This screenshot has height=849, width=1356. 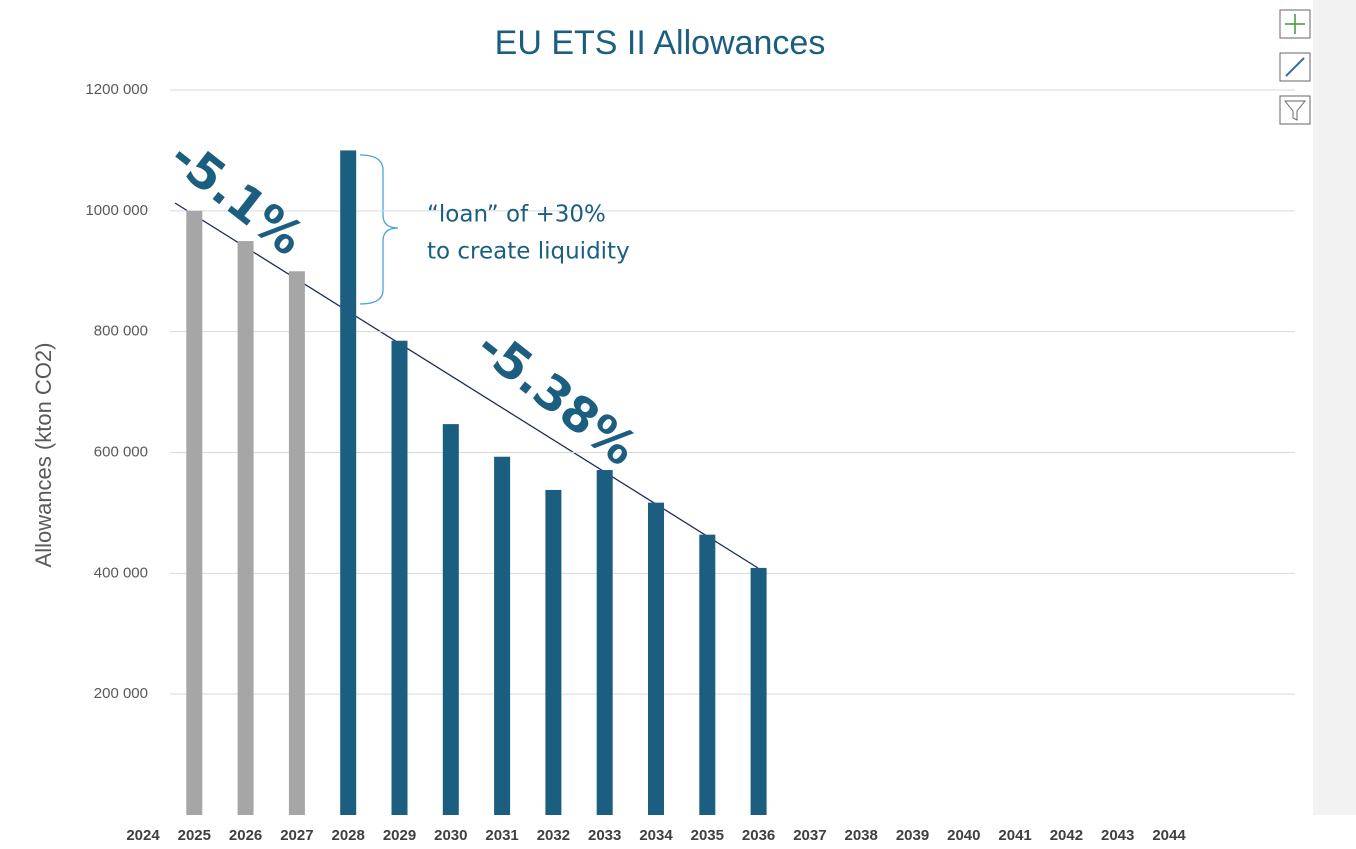 What do you see at coordinates (501, 835) in the screenshot?
I see `x-tick-label: 2031` at bounding box center [501, 835].